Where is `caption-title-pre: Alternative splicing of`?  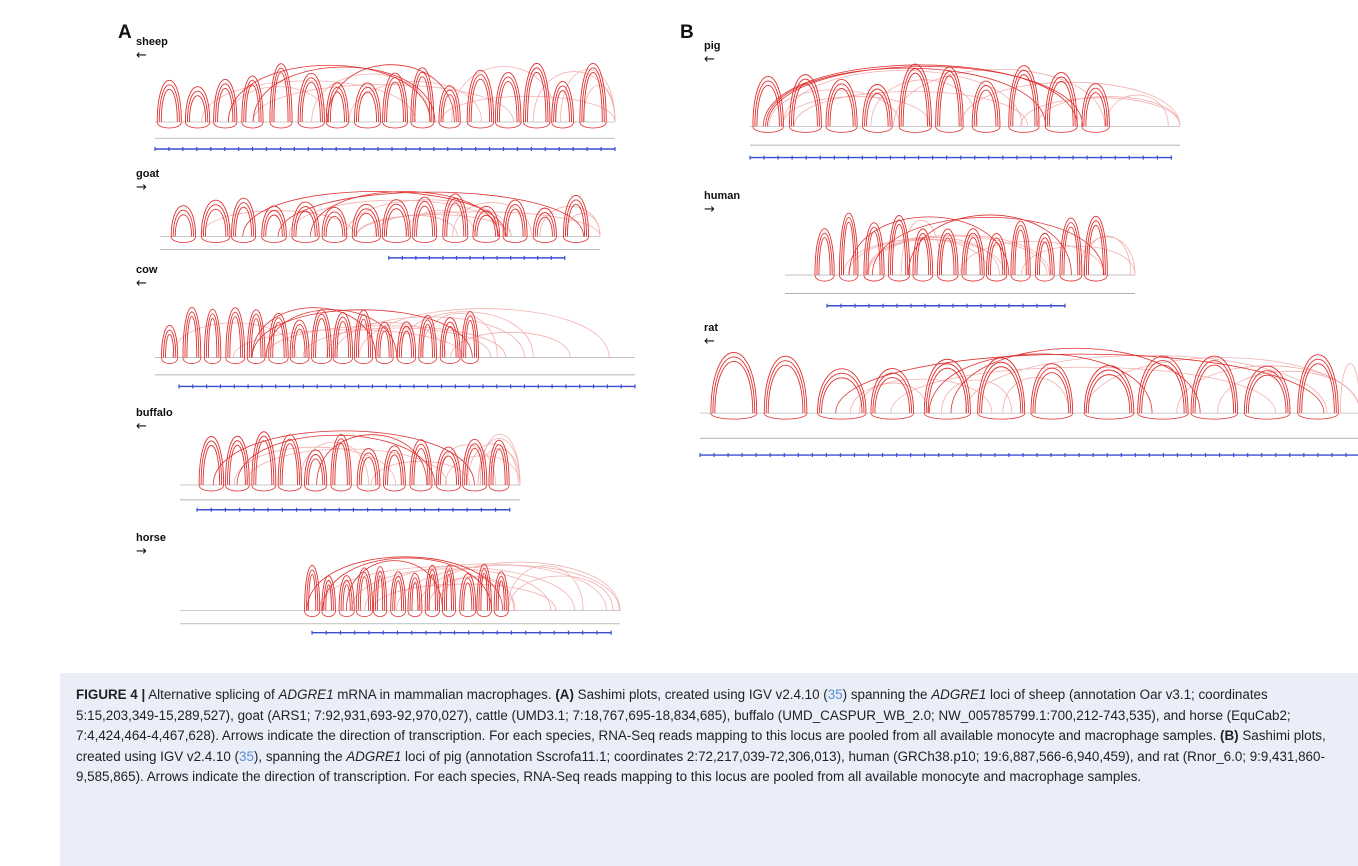
caption-title-pre: Alternative splicing of is located at coordinates (212, 694).